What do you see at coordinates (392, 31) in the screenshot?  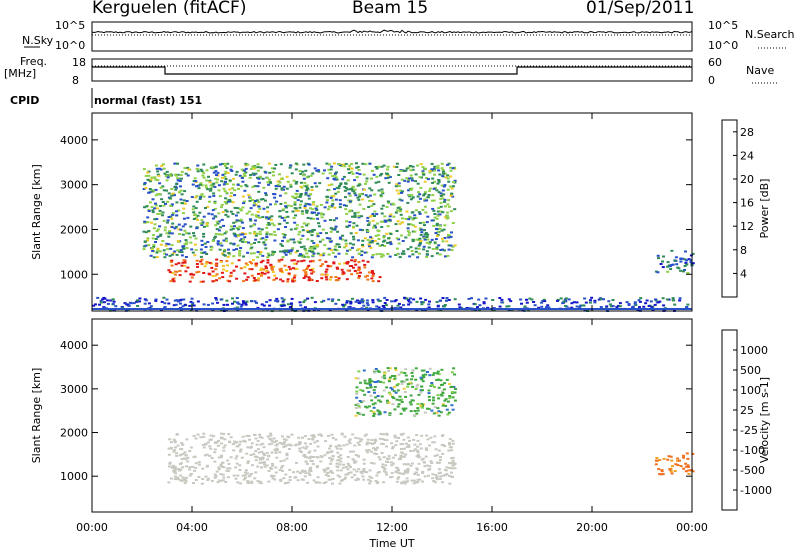 I see `nsky-trace` at bounding box center [392, 31].